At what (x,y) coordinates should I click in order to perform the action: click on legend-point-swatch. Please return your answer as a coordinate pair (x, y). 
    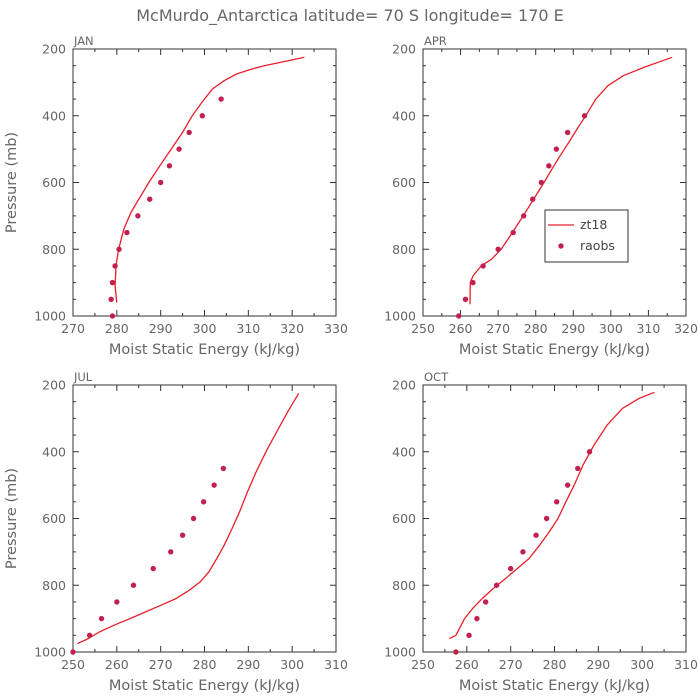
    Looking at the image, I should click on (561, 246).